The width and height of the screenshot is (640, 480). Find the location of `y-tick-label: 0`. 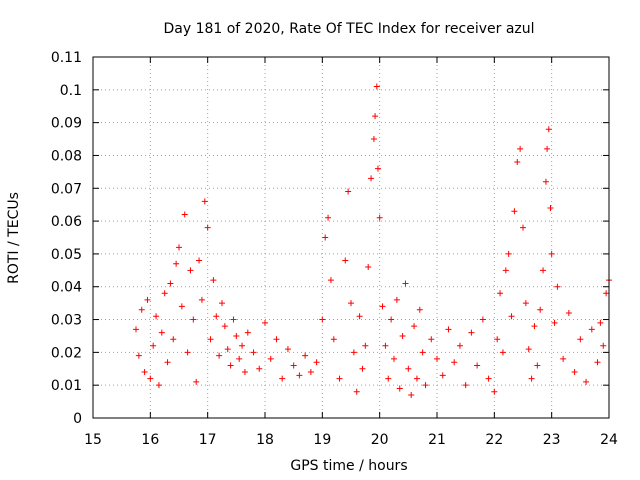

y-tick-label: 0 is located at coordinates (77, 419).